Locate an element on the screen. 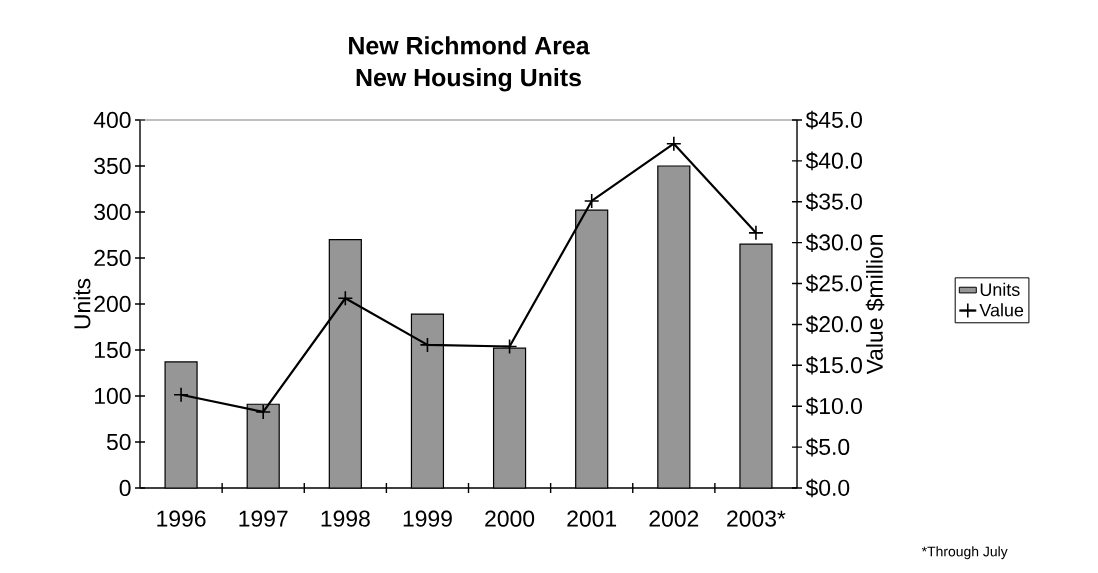 This screenshot has height=573, width=1098. x-tick-label: 1998 is located at coordinates (345, 518).